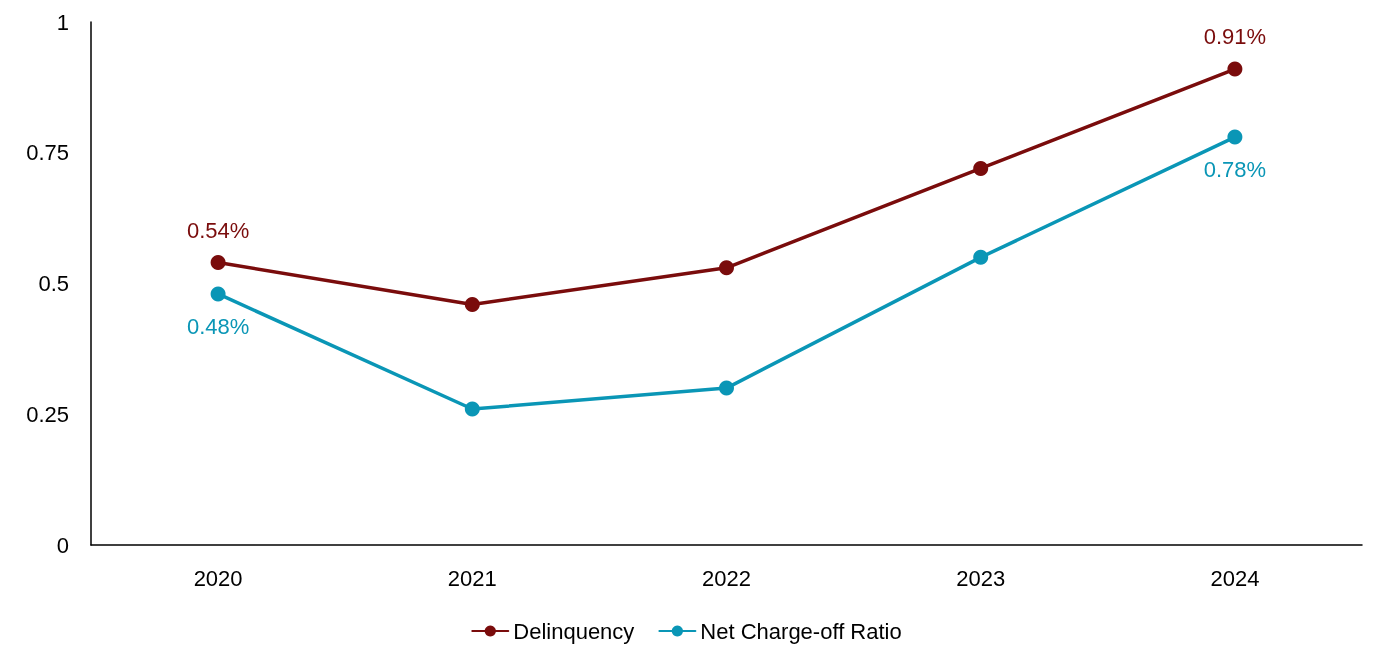  I want to click on x-tick-label: 2023, so click(981, 578).